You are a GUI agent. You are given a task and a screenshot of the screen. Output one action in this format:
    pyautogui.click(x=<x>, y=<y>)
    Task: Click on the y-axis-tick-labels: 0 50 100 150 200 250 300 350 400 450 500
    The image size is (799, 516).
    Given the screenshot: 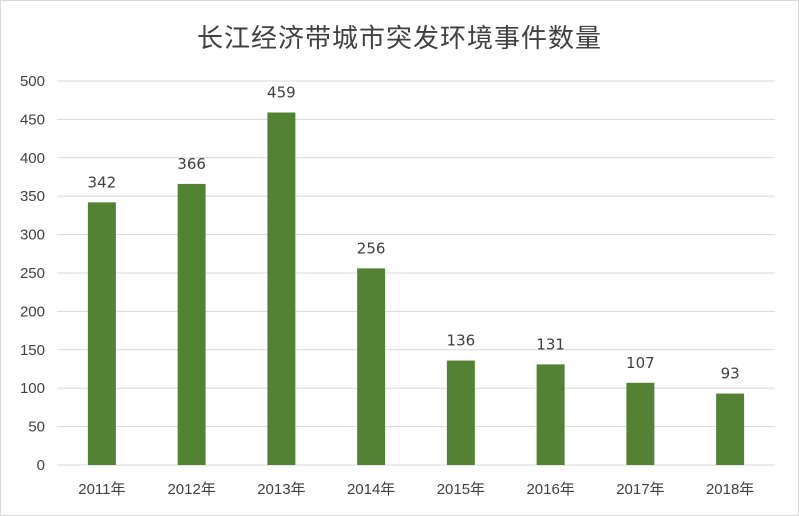 What is the action you would take?
    pyautogui.click(x=32, y=273)
    